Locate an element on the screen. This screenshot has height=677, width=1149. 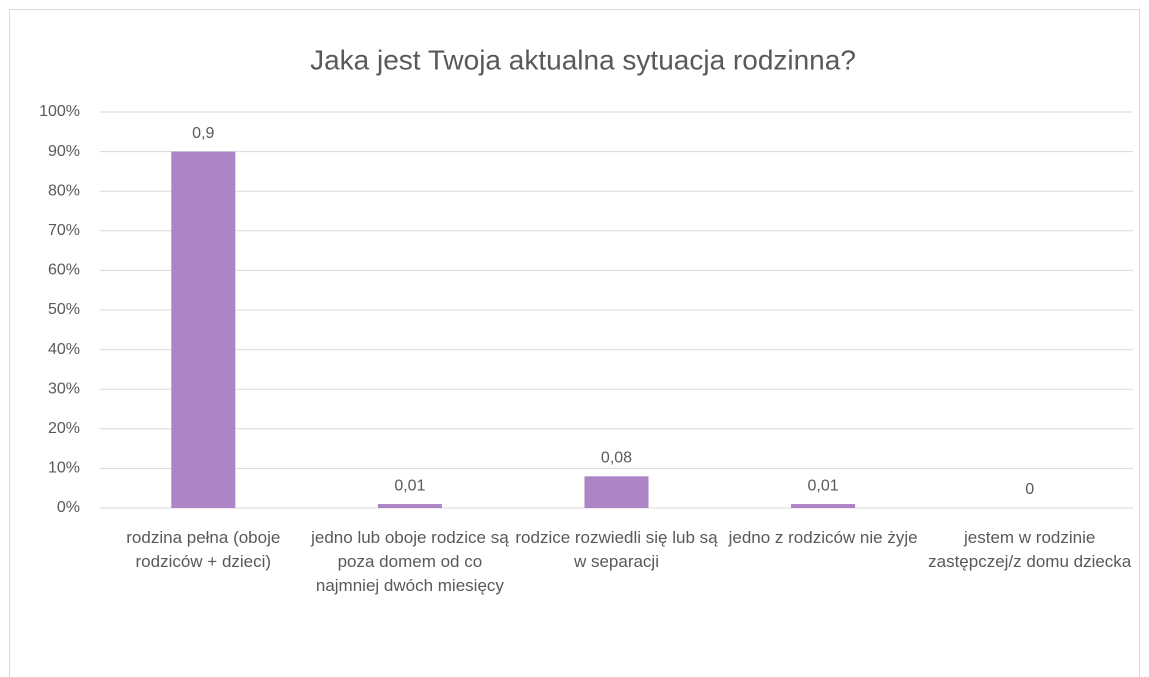
y-tick-label: 70% is located at coordinates (64, 230).